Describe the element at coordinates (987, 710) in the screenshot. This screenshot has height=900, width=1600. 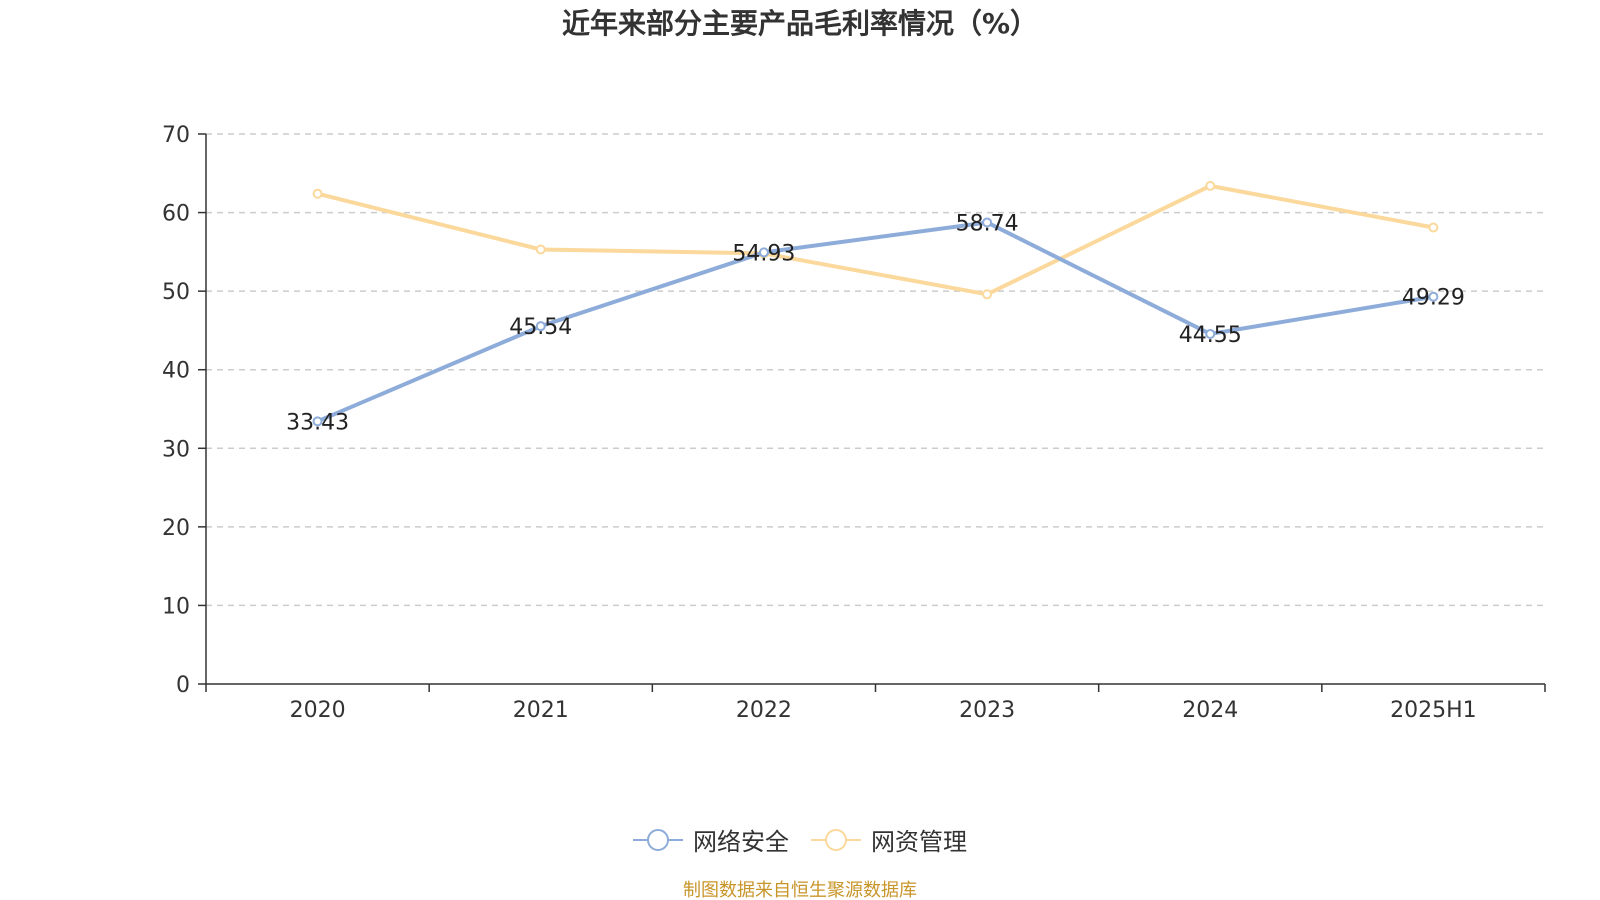
I see `x-tick-label-2023: 2023` at that location.